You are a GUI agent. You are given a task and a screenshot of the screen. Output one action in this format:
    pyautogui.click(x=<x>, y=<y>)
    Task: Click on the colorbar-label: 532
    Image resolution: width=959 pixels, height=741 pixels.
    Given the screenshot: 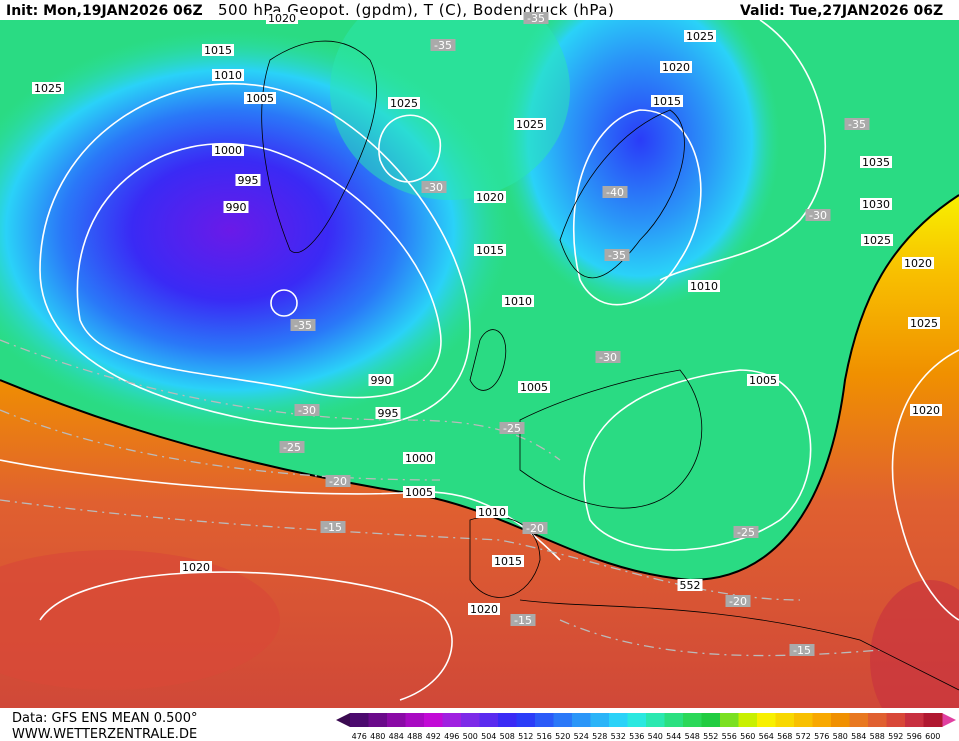 What is the action you would take?
    pyautogui.click(x=618, y=736)
    